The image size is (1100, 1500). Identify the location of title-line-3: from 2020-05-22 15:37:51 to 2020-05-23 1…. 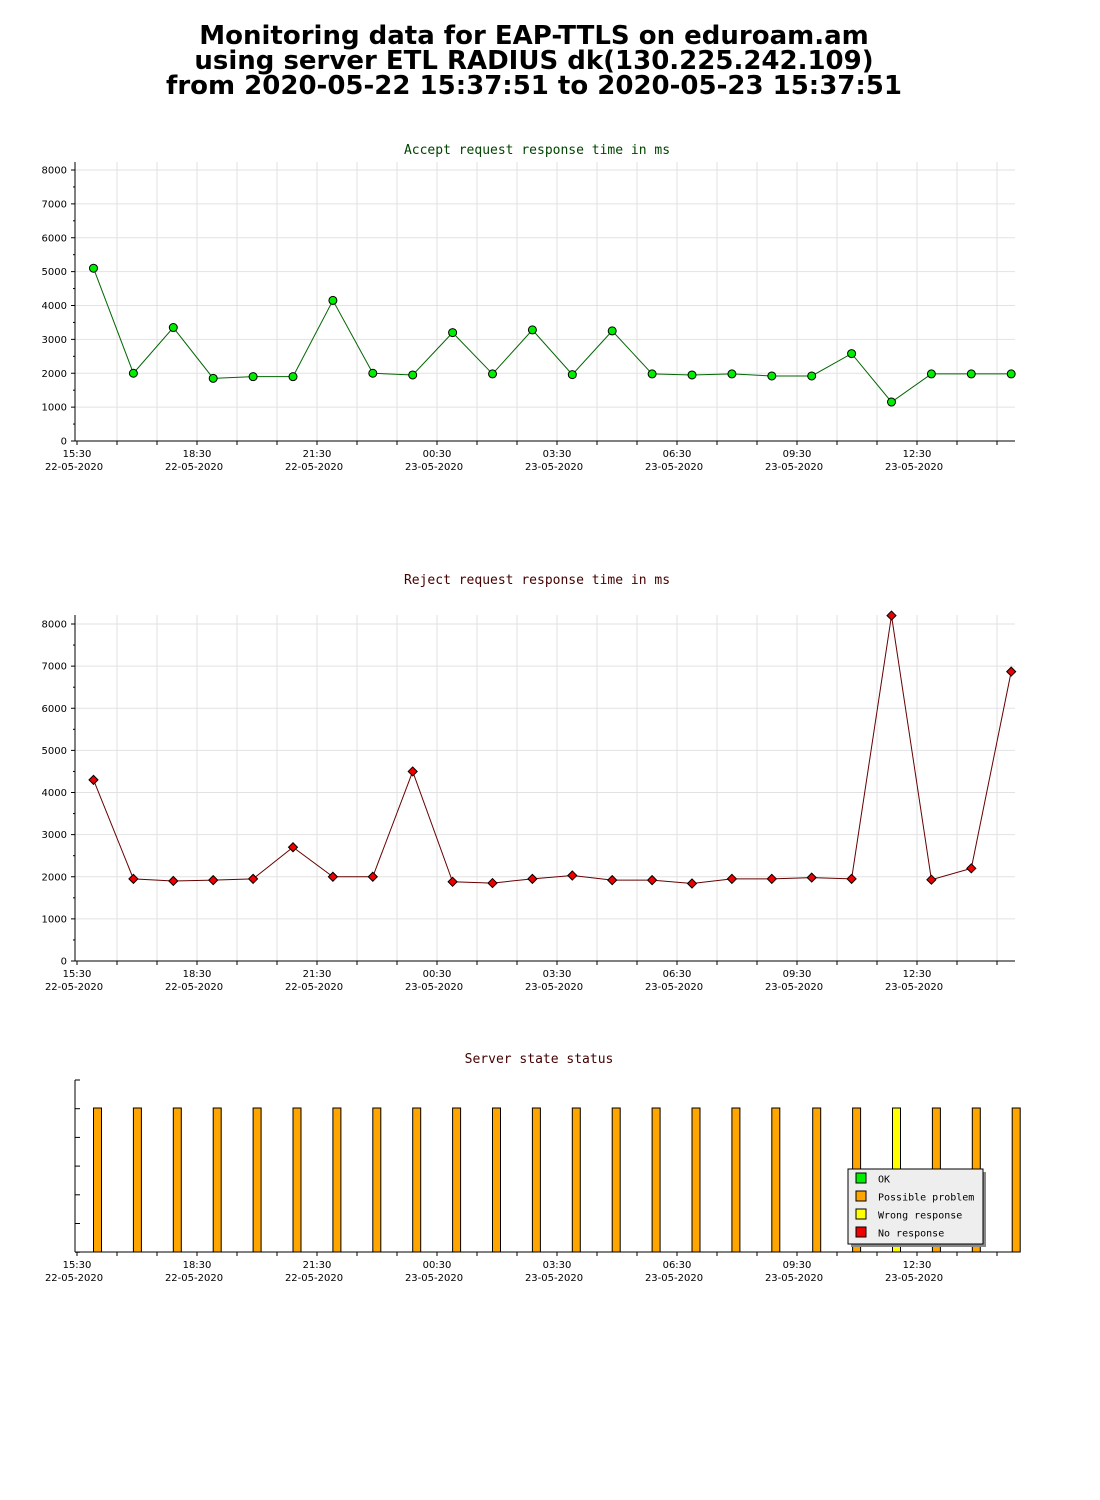
(534, 86).